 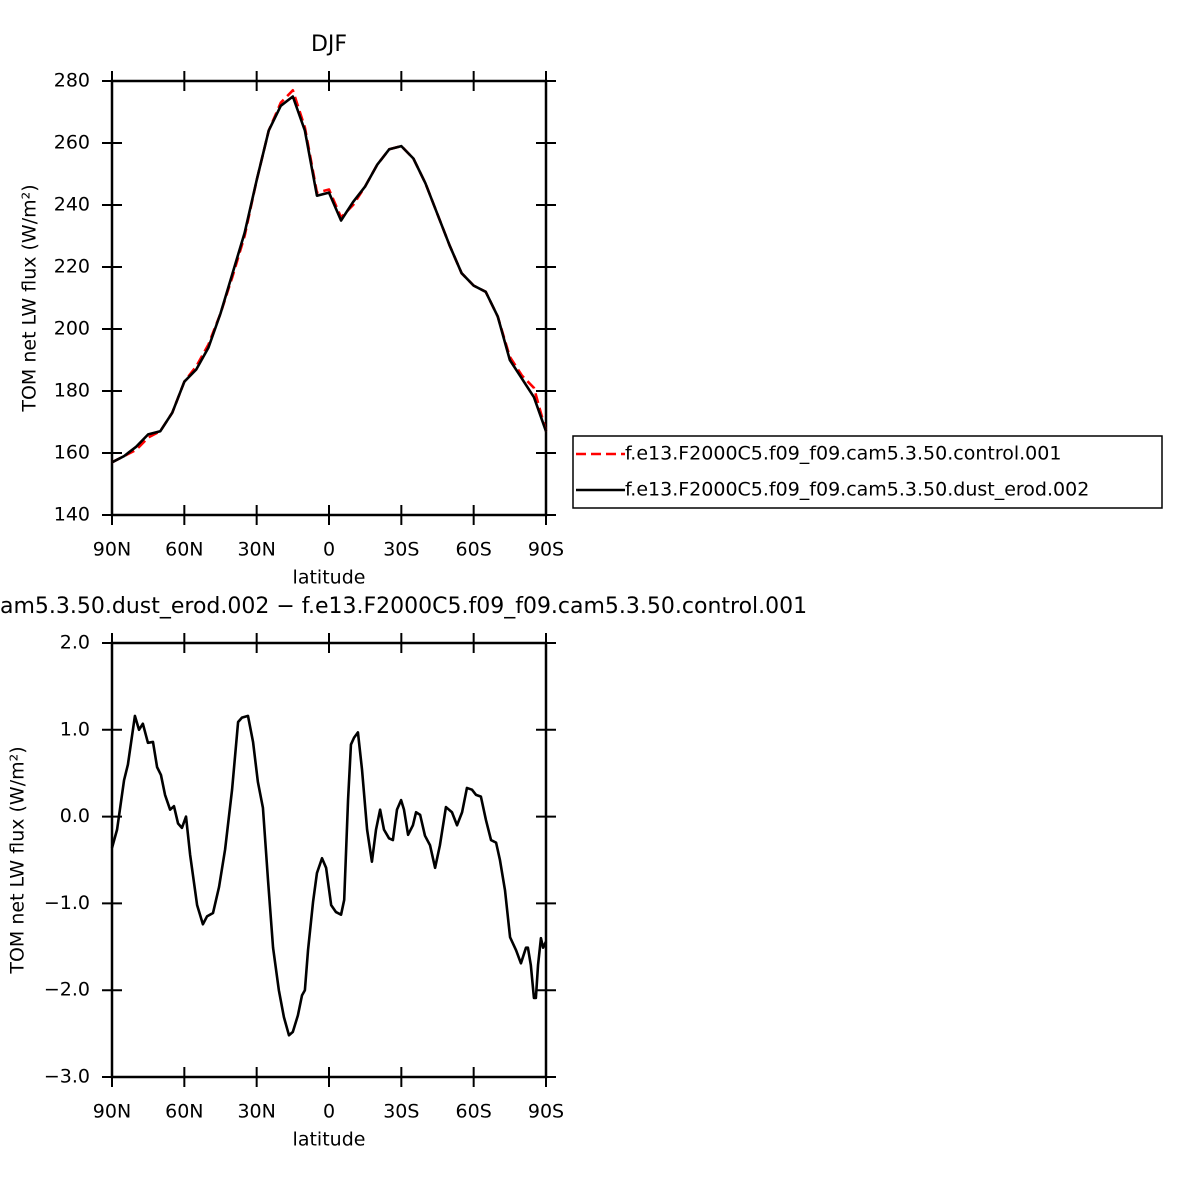 I want to click on chart-title: DJF, so click(x=329, y=44).